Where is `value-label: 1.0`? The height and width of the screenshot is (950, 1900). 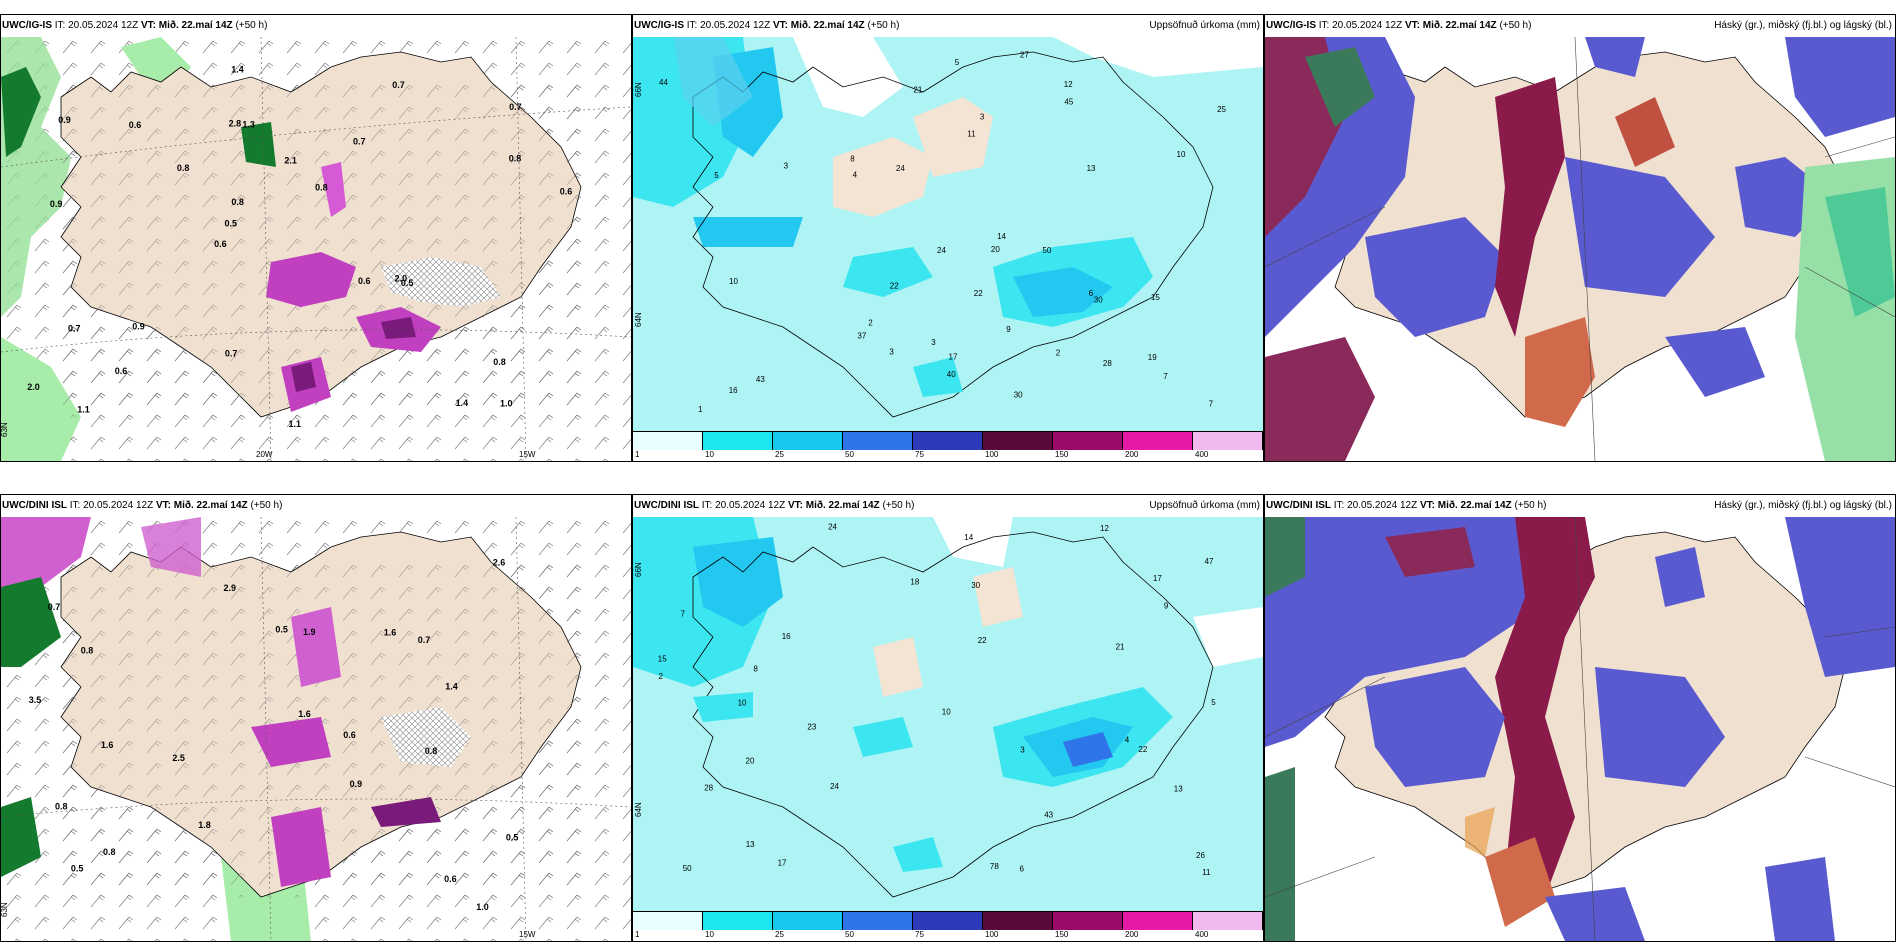
value-label: 1.0 is located at coordinates (482, 907).